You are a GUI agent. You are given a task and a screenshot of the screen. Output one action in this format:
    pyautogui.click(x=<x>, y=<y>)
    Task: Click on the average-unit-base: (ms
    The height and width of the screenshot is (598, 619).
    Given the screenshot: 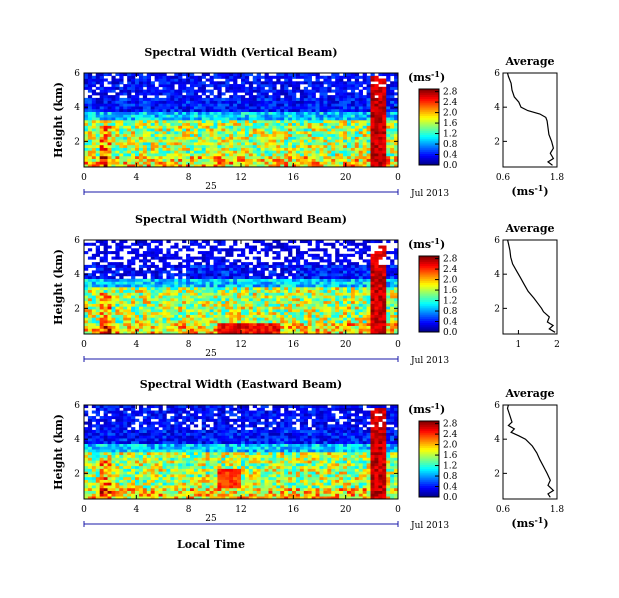 What is the action you would take?
    pyautogui.click(x=522, y=191)
    